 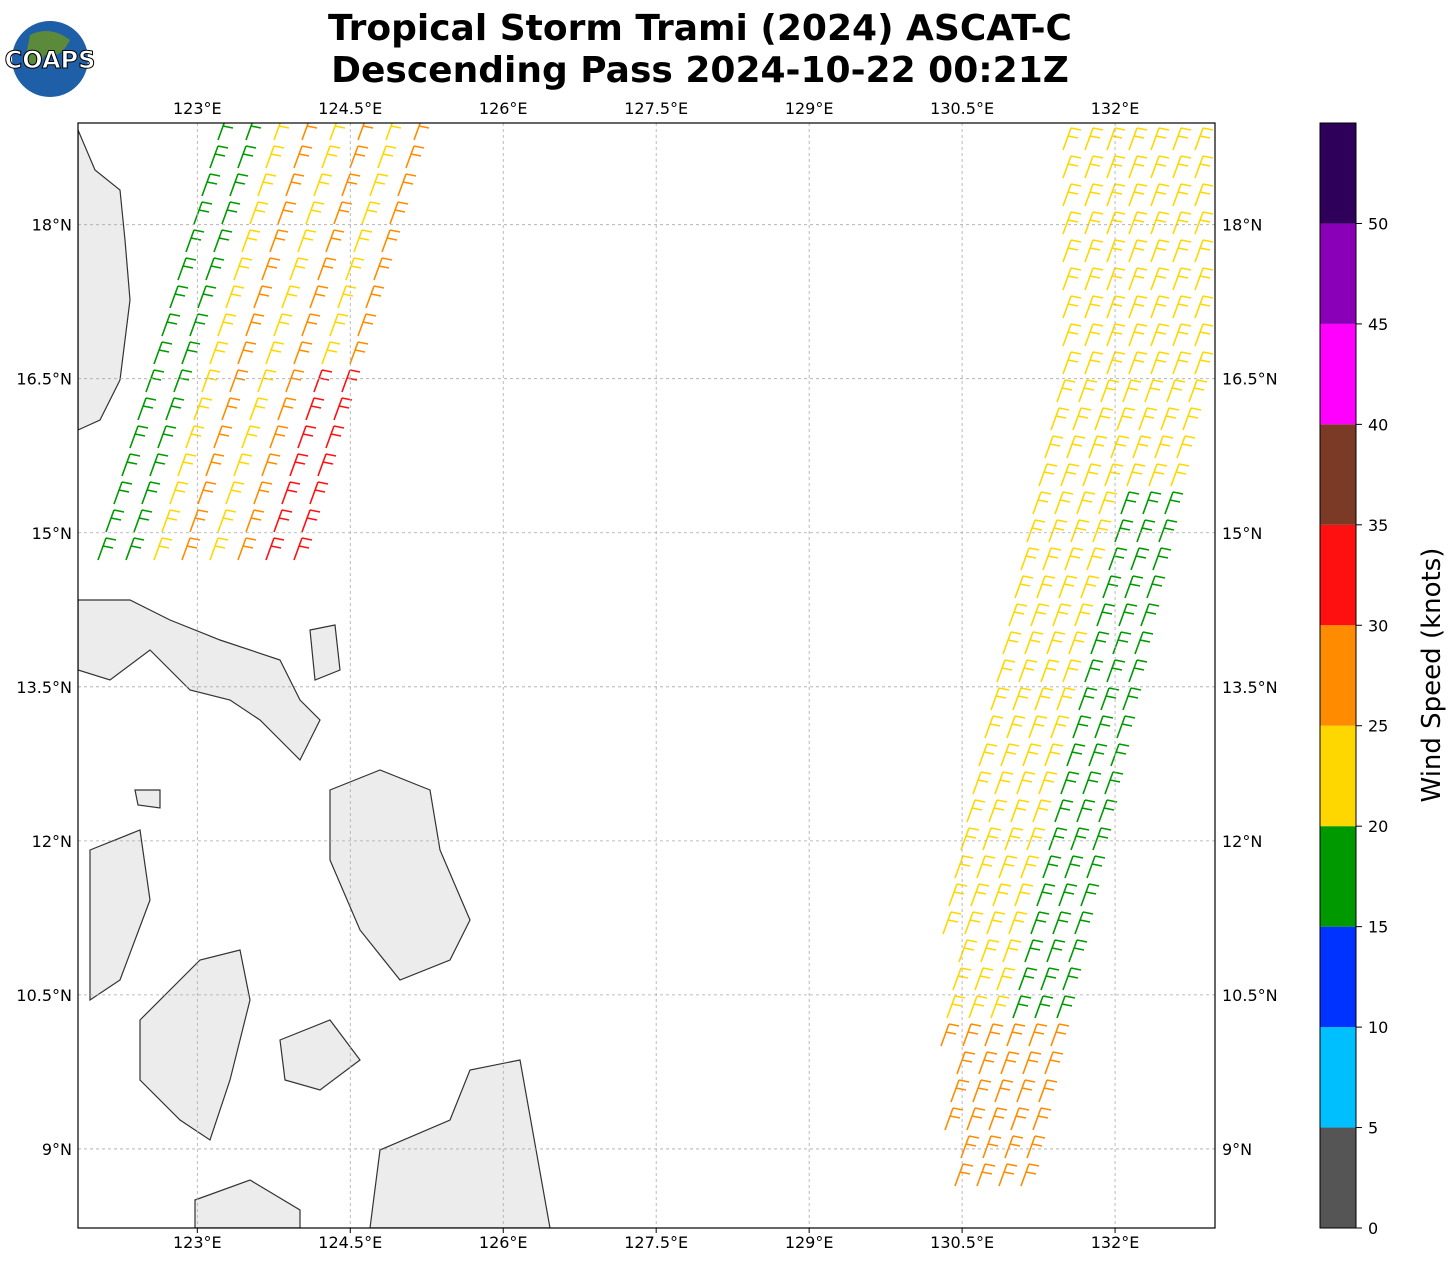 I want to click on y-tick-label-right: 15°N, so click(x=1242, y=533).